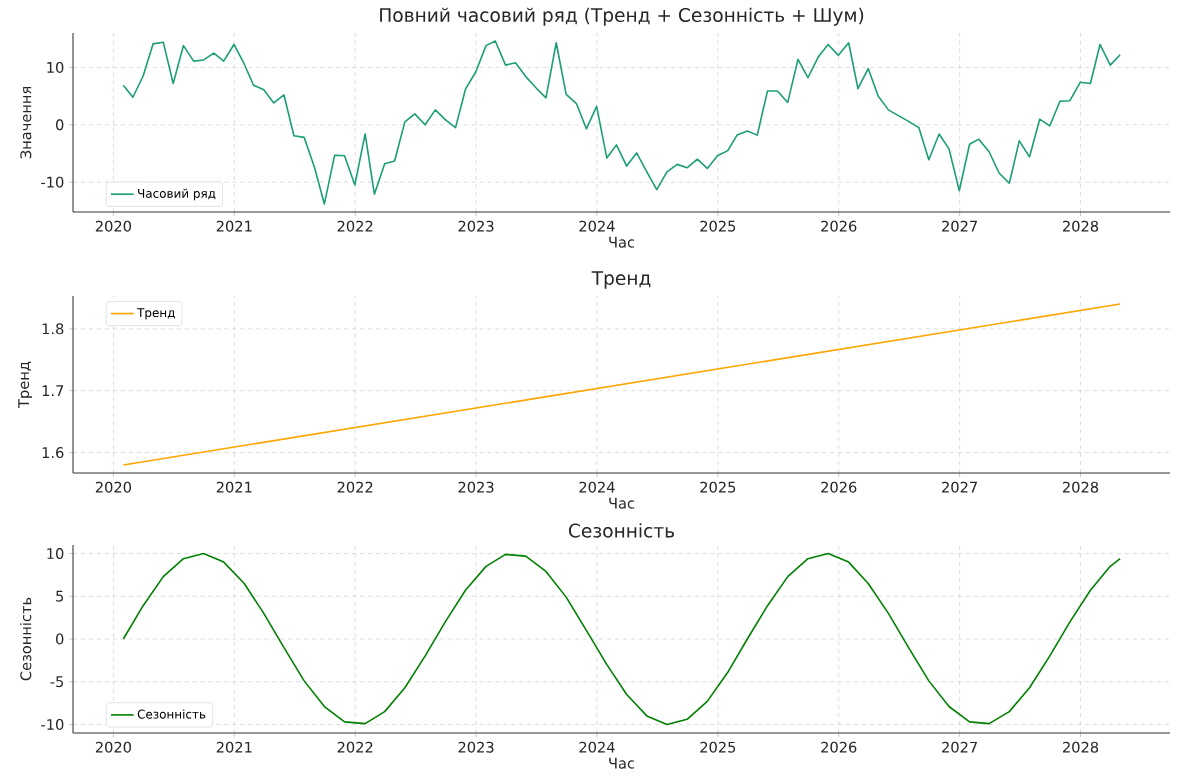  Describe the element at coordinates (621, 530) in the screenshot. I see `chart-title: Сезонність` at that location.